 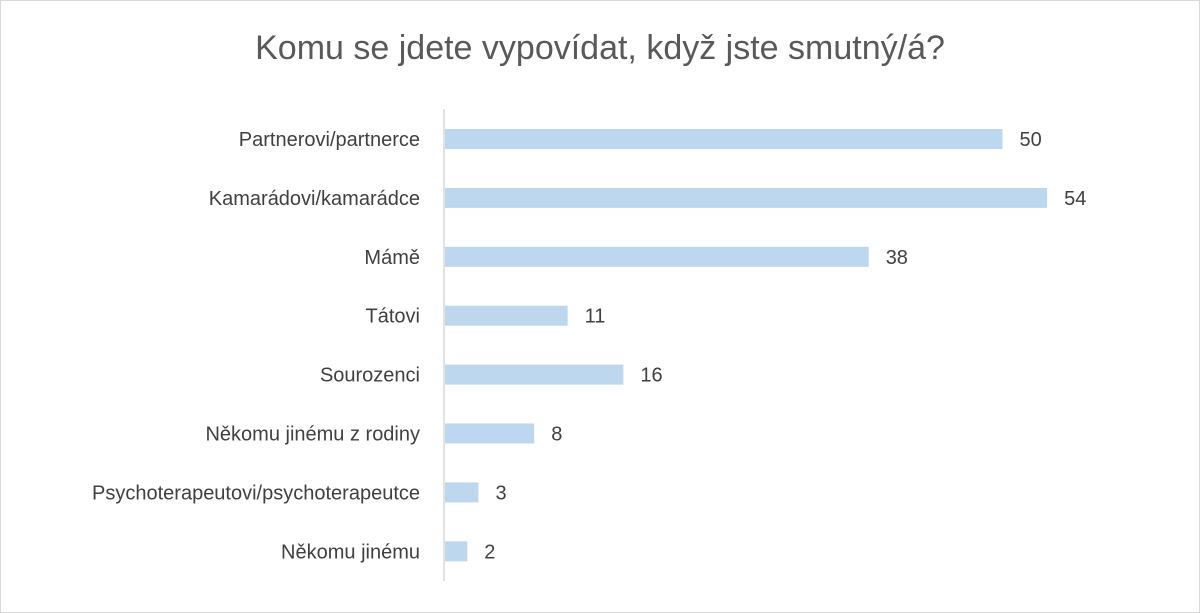 What do you see at coordinates (370, 376) in the screenshot?
I see `category-label-4: Sourozenci` at bounding box center [370, 376].